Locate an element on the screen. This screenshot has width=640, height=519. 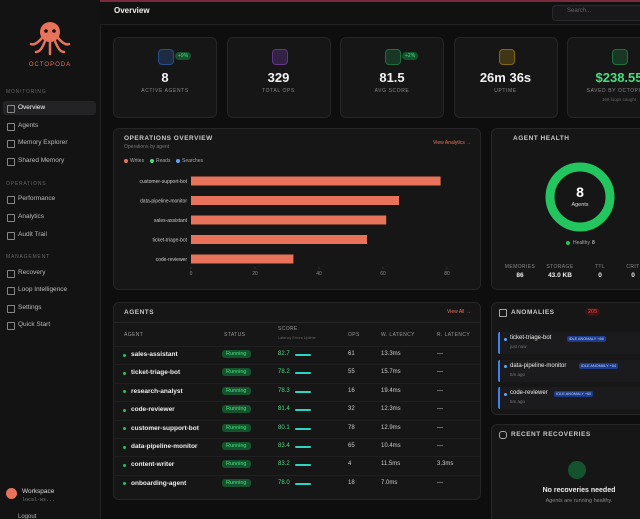
topbar is located at coordinates (370, 12).